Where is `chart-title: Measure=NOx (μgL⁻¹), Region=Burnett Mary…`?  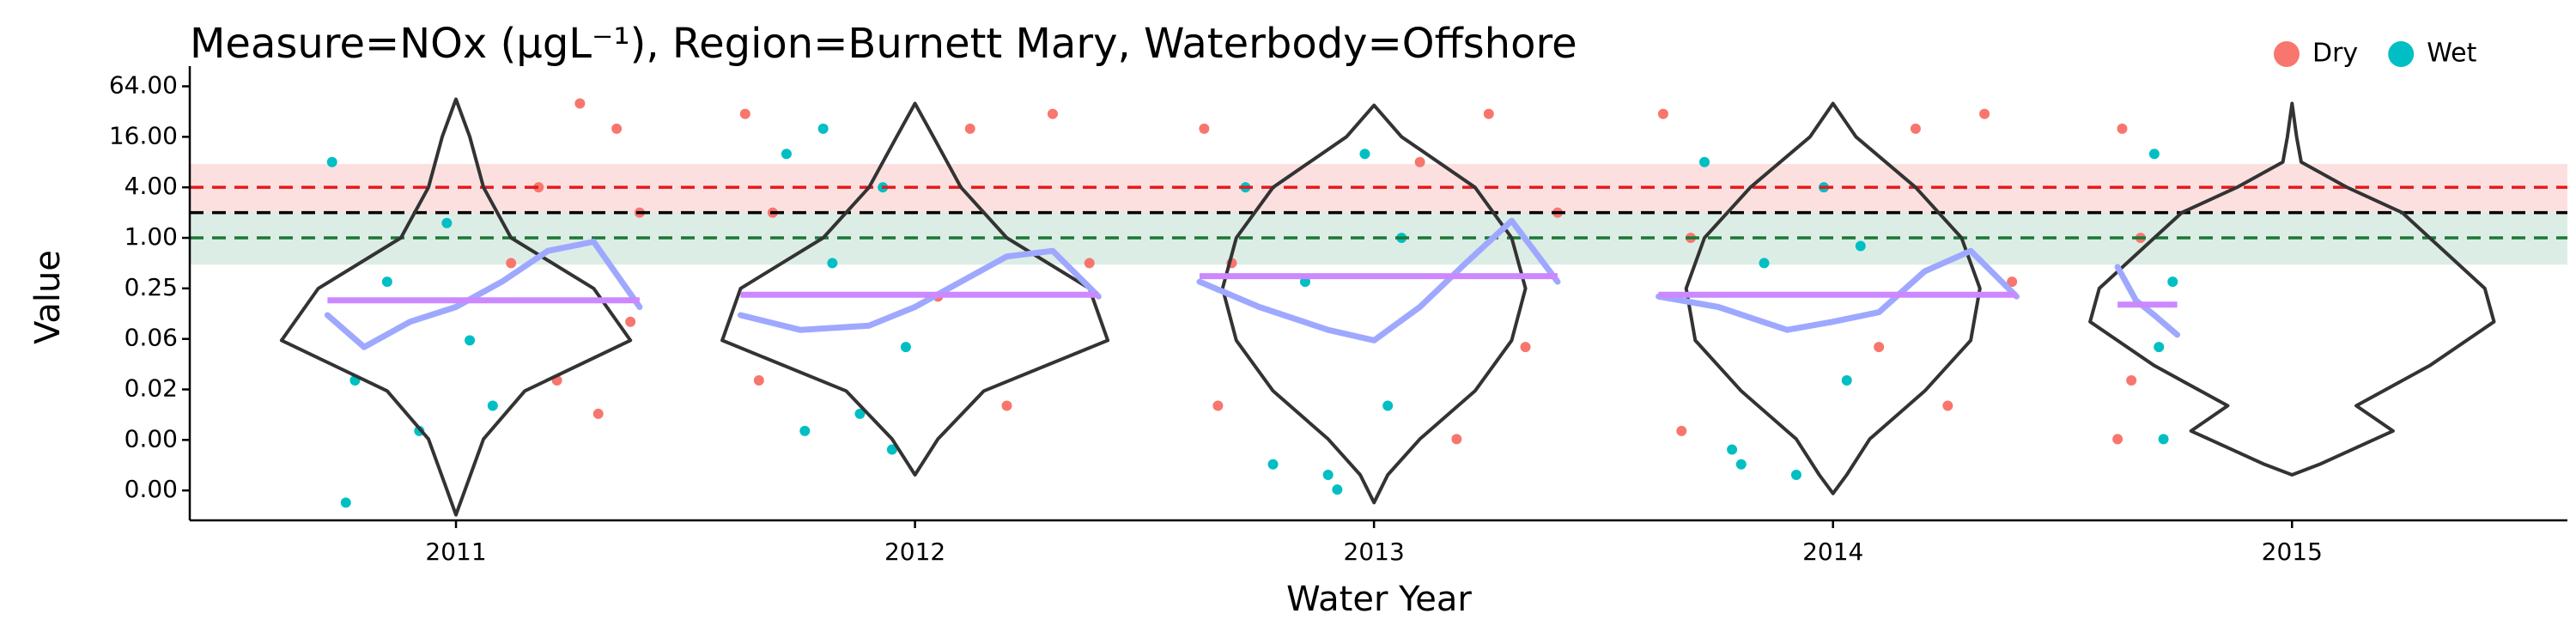
chart-title: Measure=NOx (μgL⁻¹), Region=Burnett Mary… is located at coordinates (884, 44).